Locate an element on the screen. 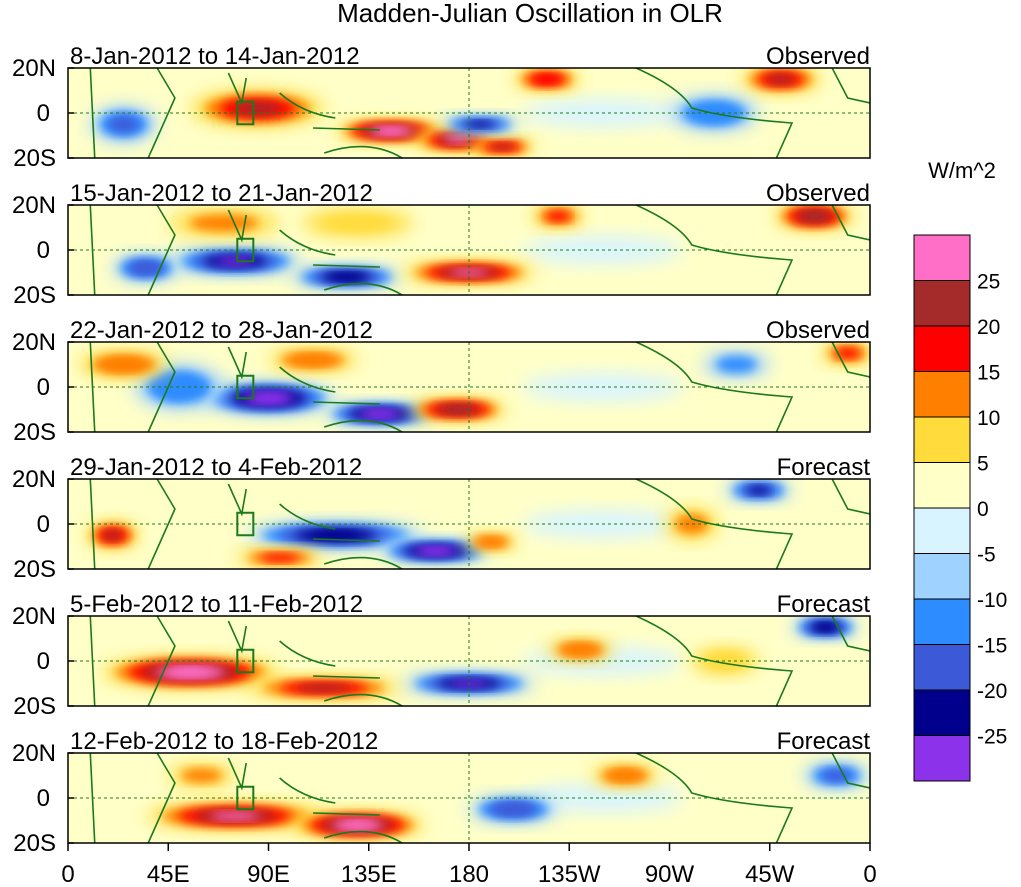 The height and width of the screenshot is (887, 1021). panel-dates: 29-Jan-2012 to 4-Feb-2012 is located at coordinates (216, 467).